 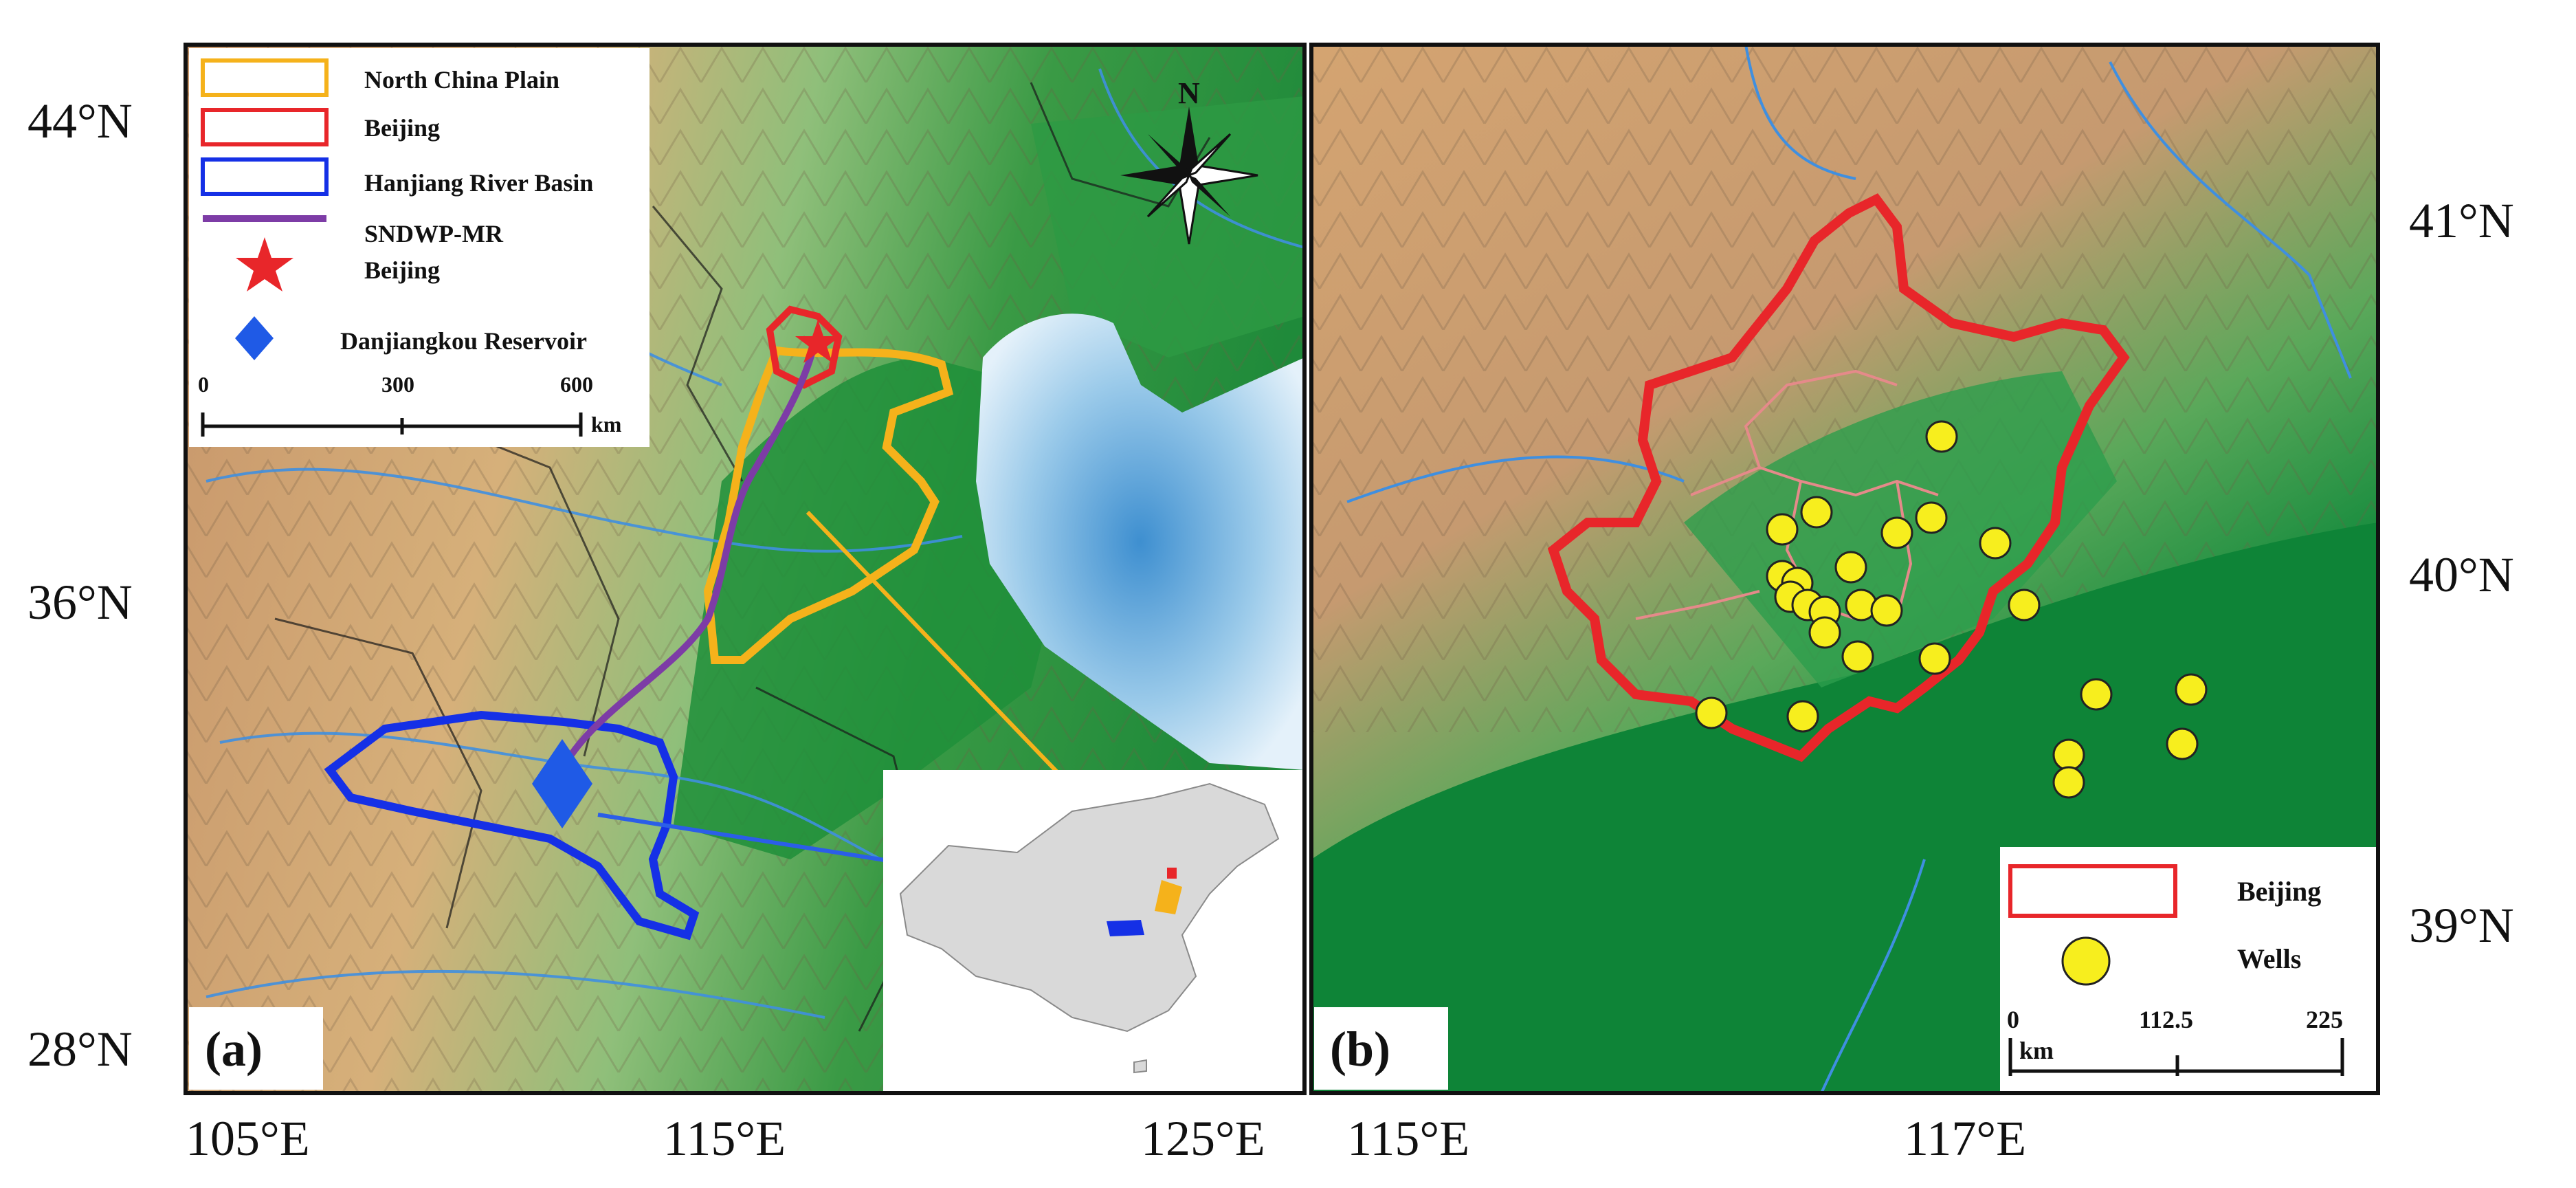 I want to click on lat-tick-44n: 44°N, so click(x=80, y=121).